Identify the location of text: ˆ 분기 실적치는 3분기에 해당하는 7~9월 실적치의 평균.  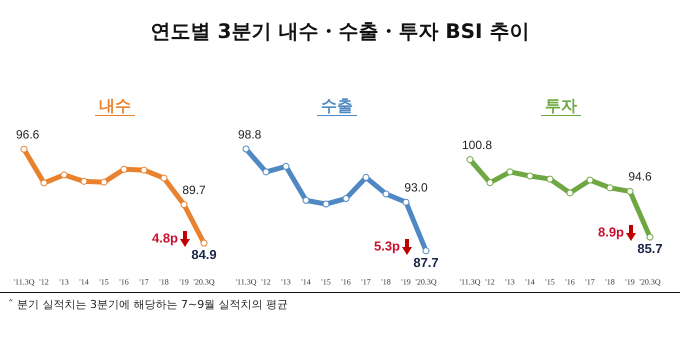
(340, 302).